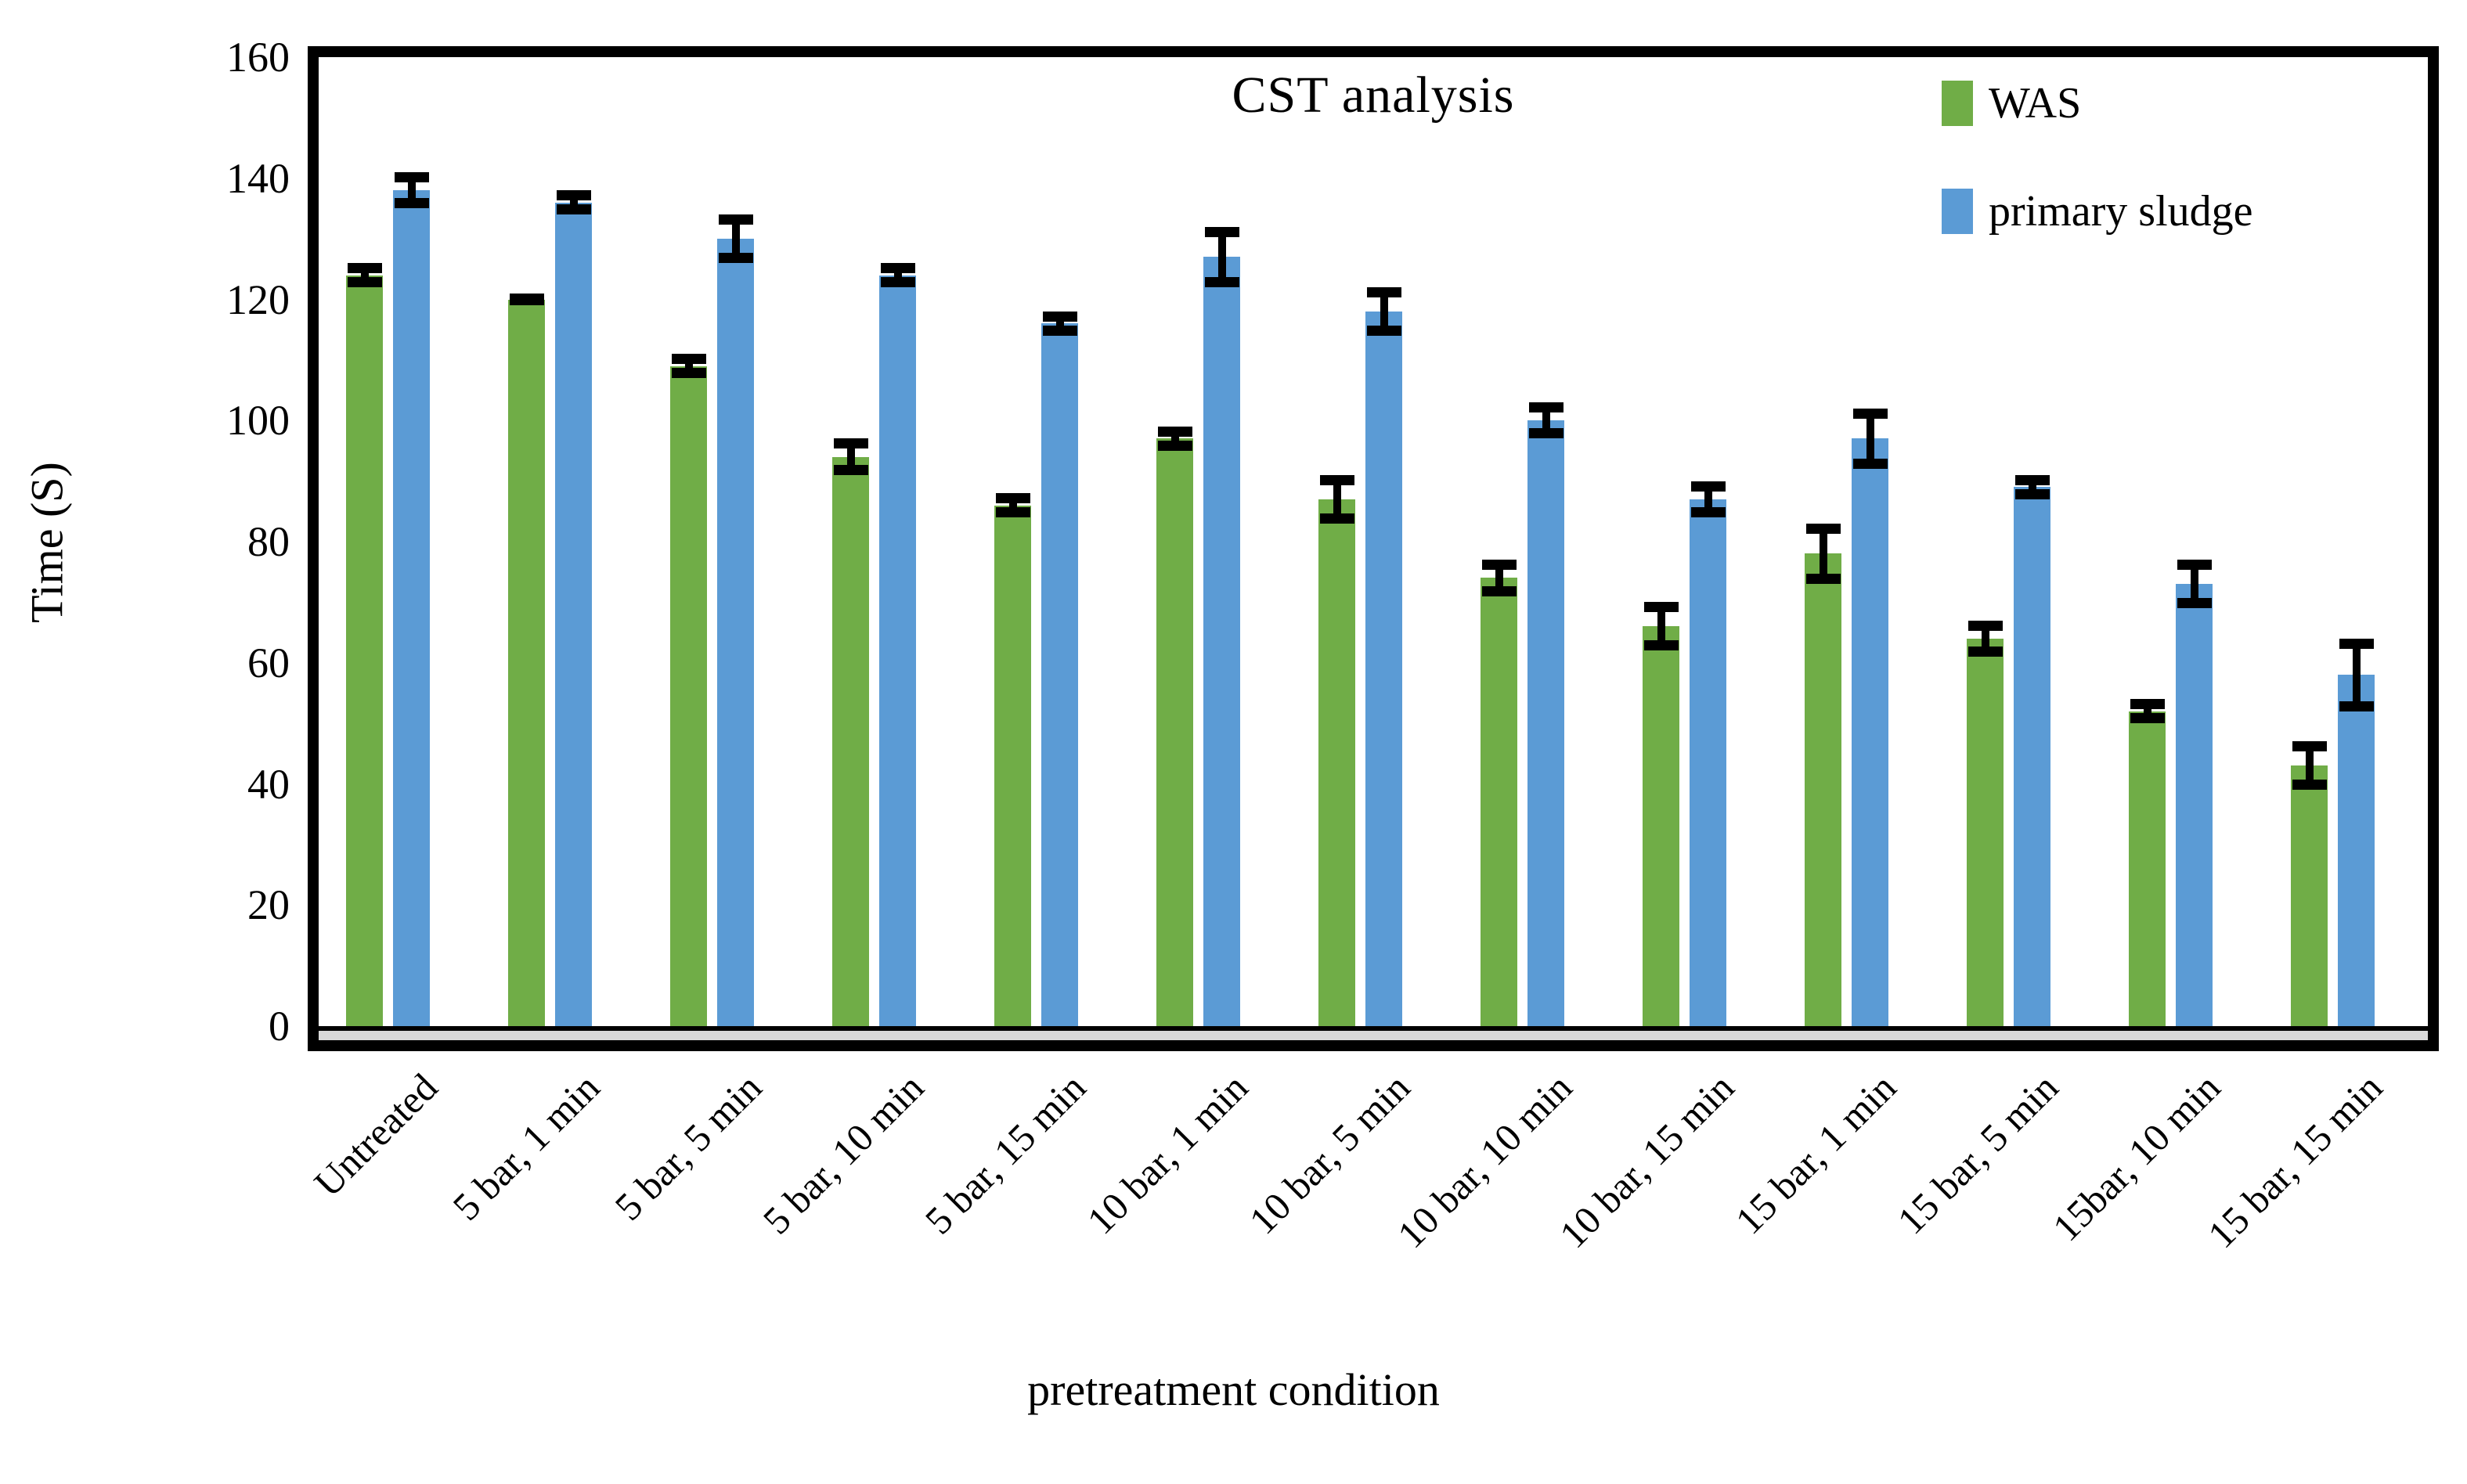  I want to click on legend-item-was: WAS, so click(2012, 103).